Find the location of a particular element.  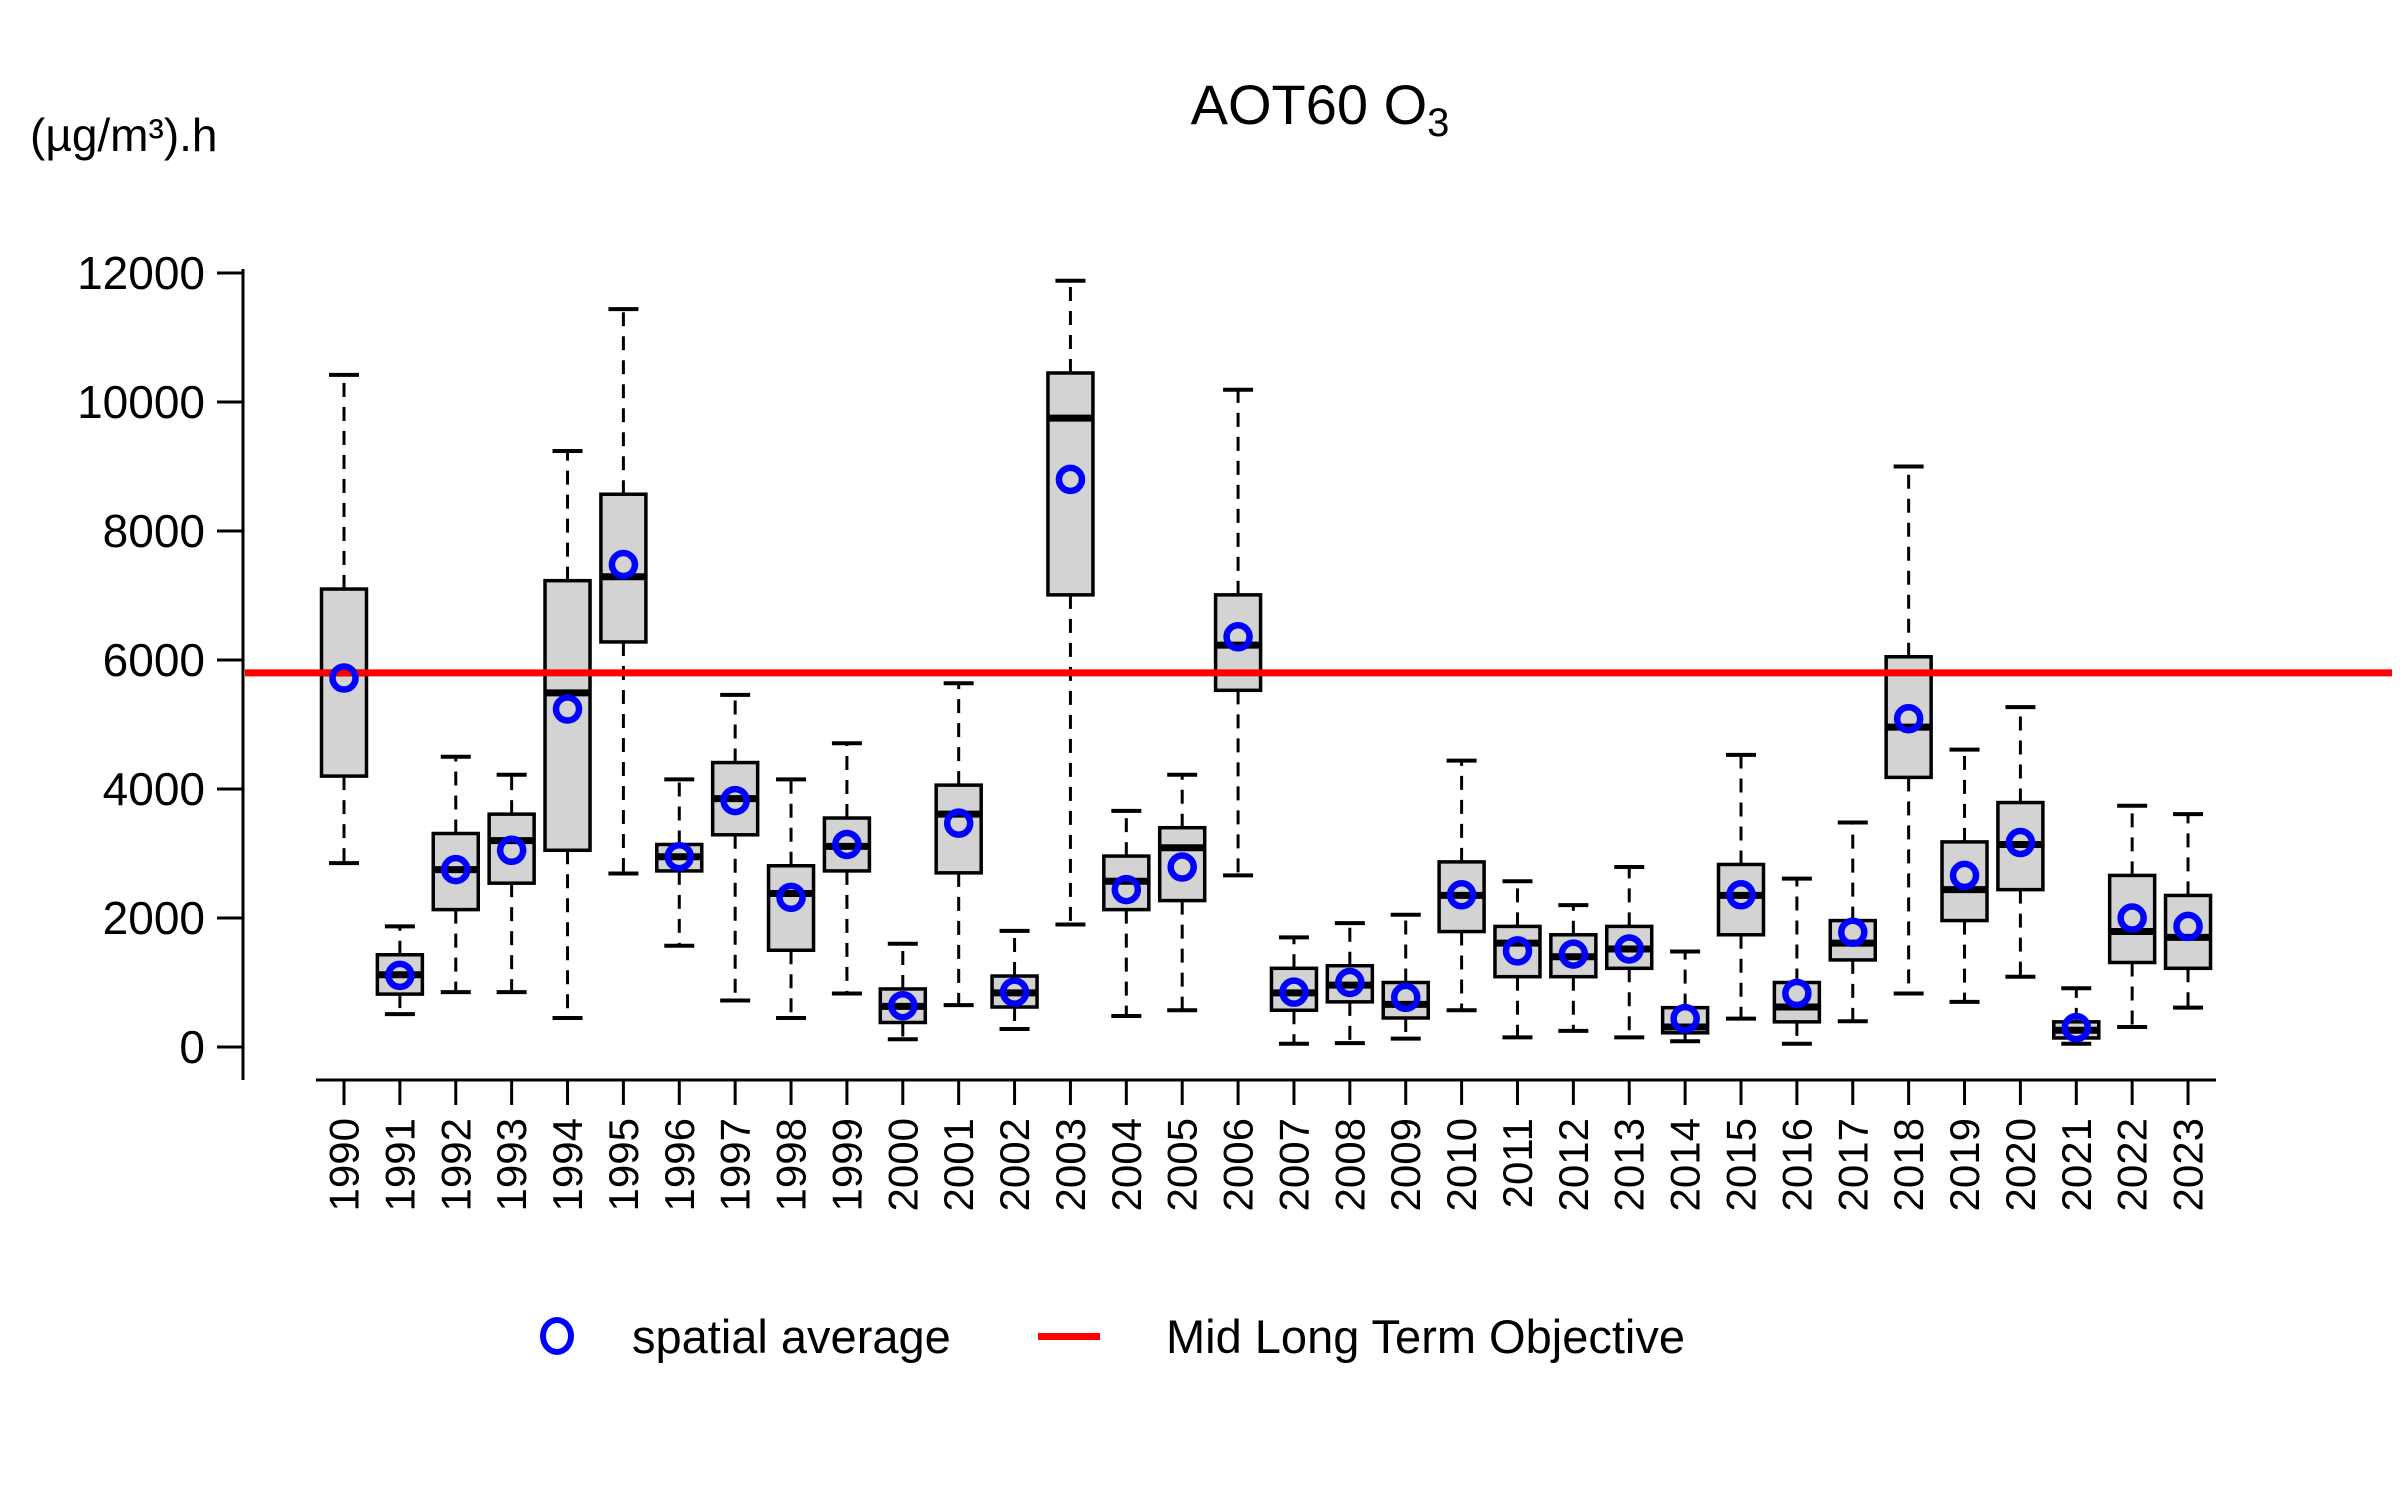

boxplot-year-1991 is located at coordinates (400, 970).